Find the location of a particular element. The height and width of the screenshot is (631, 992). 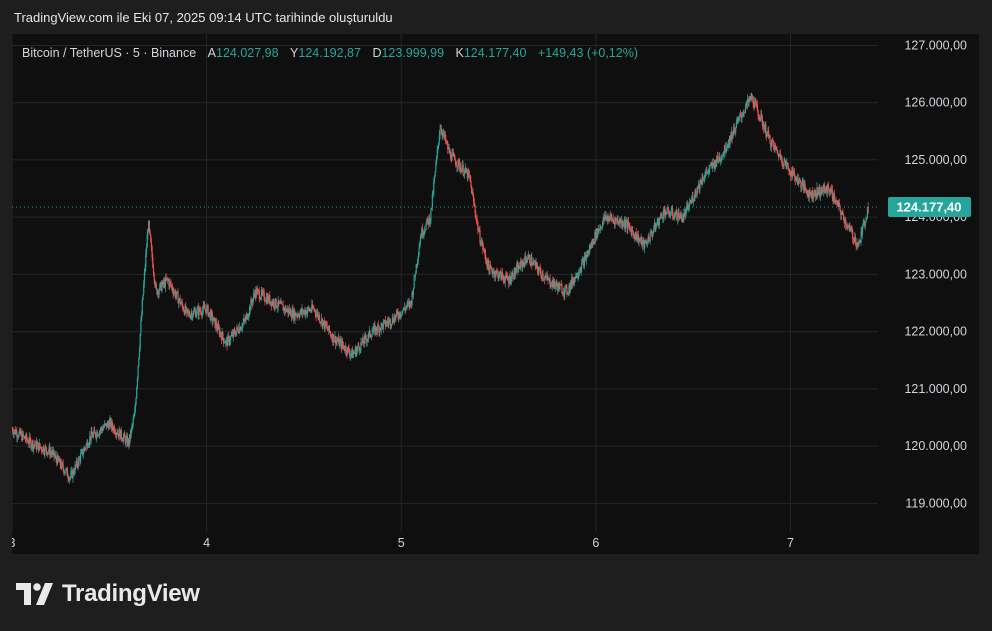

tradingview-logo: TradingView is located at coordinates (108, 594).